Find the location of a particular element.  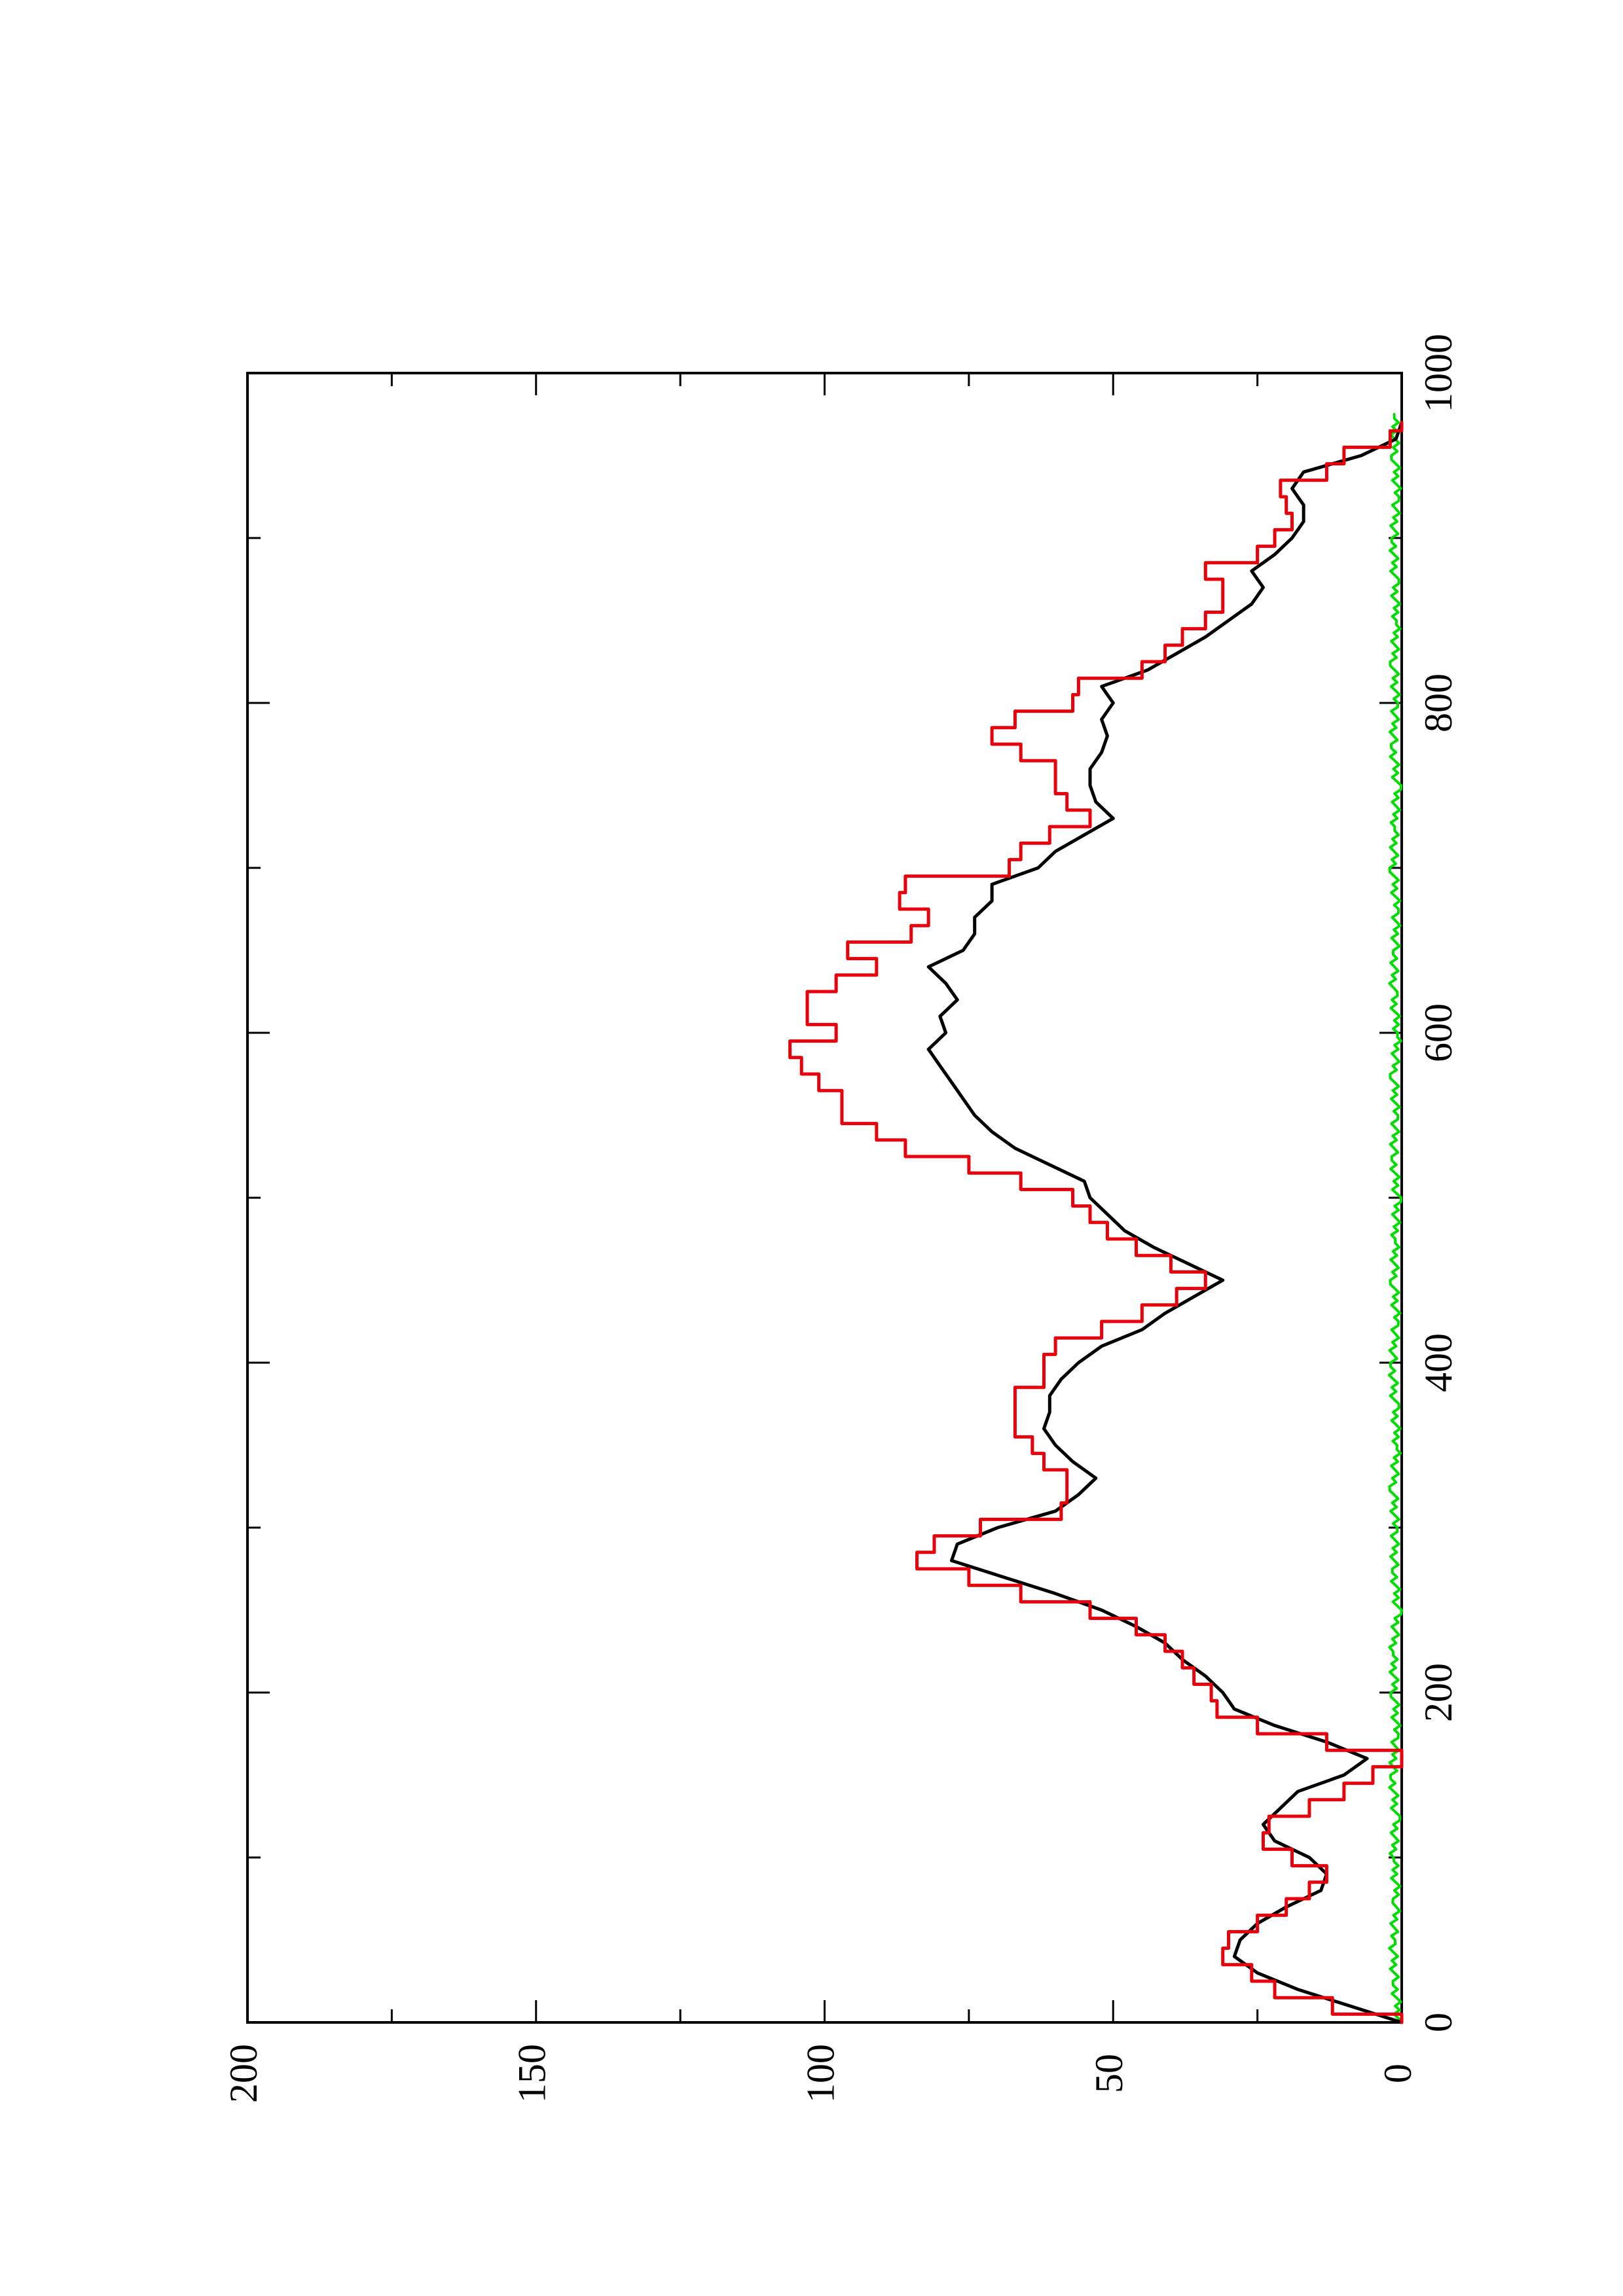

y-tick-label: 50 is located at coordinates (1109, 2073).